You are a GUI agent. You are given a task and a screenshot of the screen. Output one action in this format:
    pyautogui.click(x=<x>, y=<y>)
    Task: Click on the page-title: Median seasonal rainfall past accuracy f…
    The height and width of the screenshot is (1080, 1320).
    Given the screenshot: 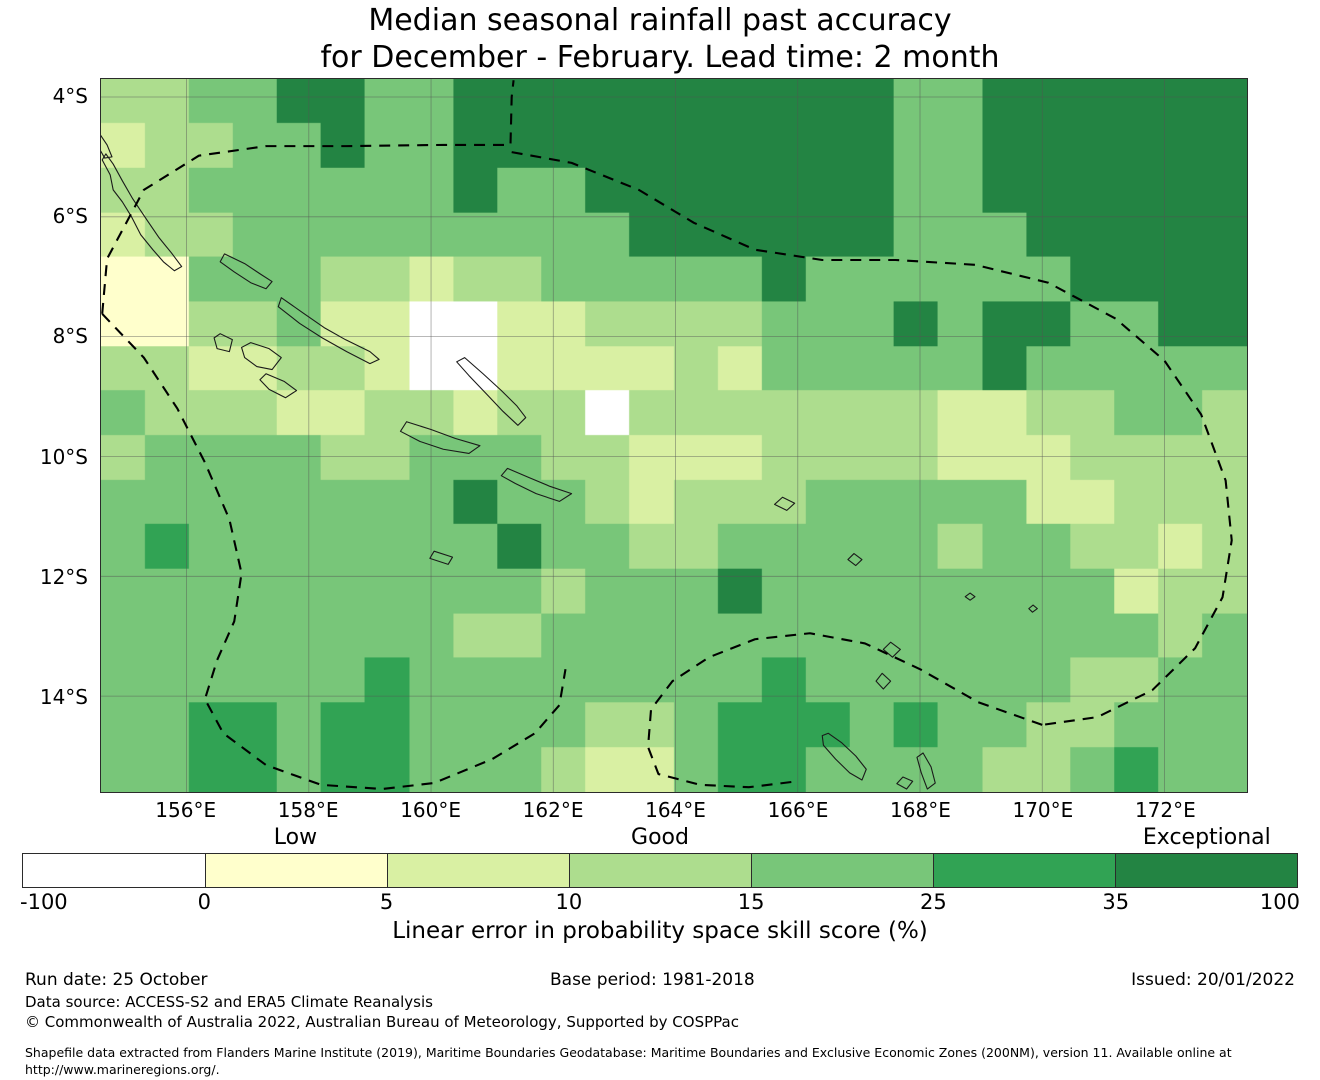 What is the action you would take?
    pyautogui.click(x=660, y=39)
    